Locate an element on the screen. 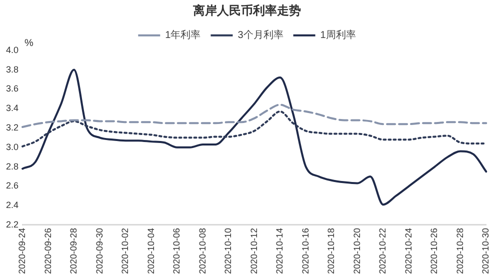  y-tick-label: 2.8 is located at coordinates (12, 166).